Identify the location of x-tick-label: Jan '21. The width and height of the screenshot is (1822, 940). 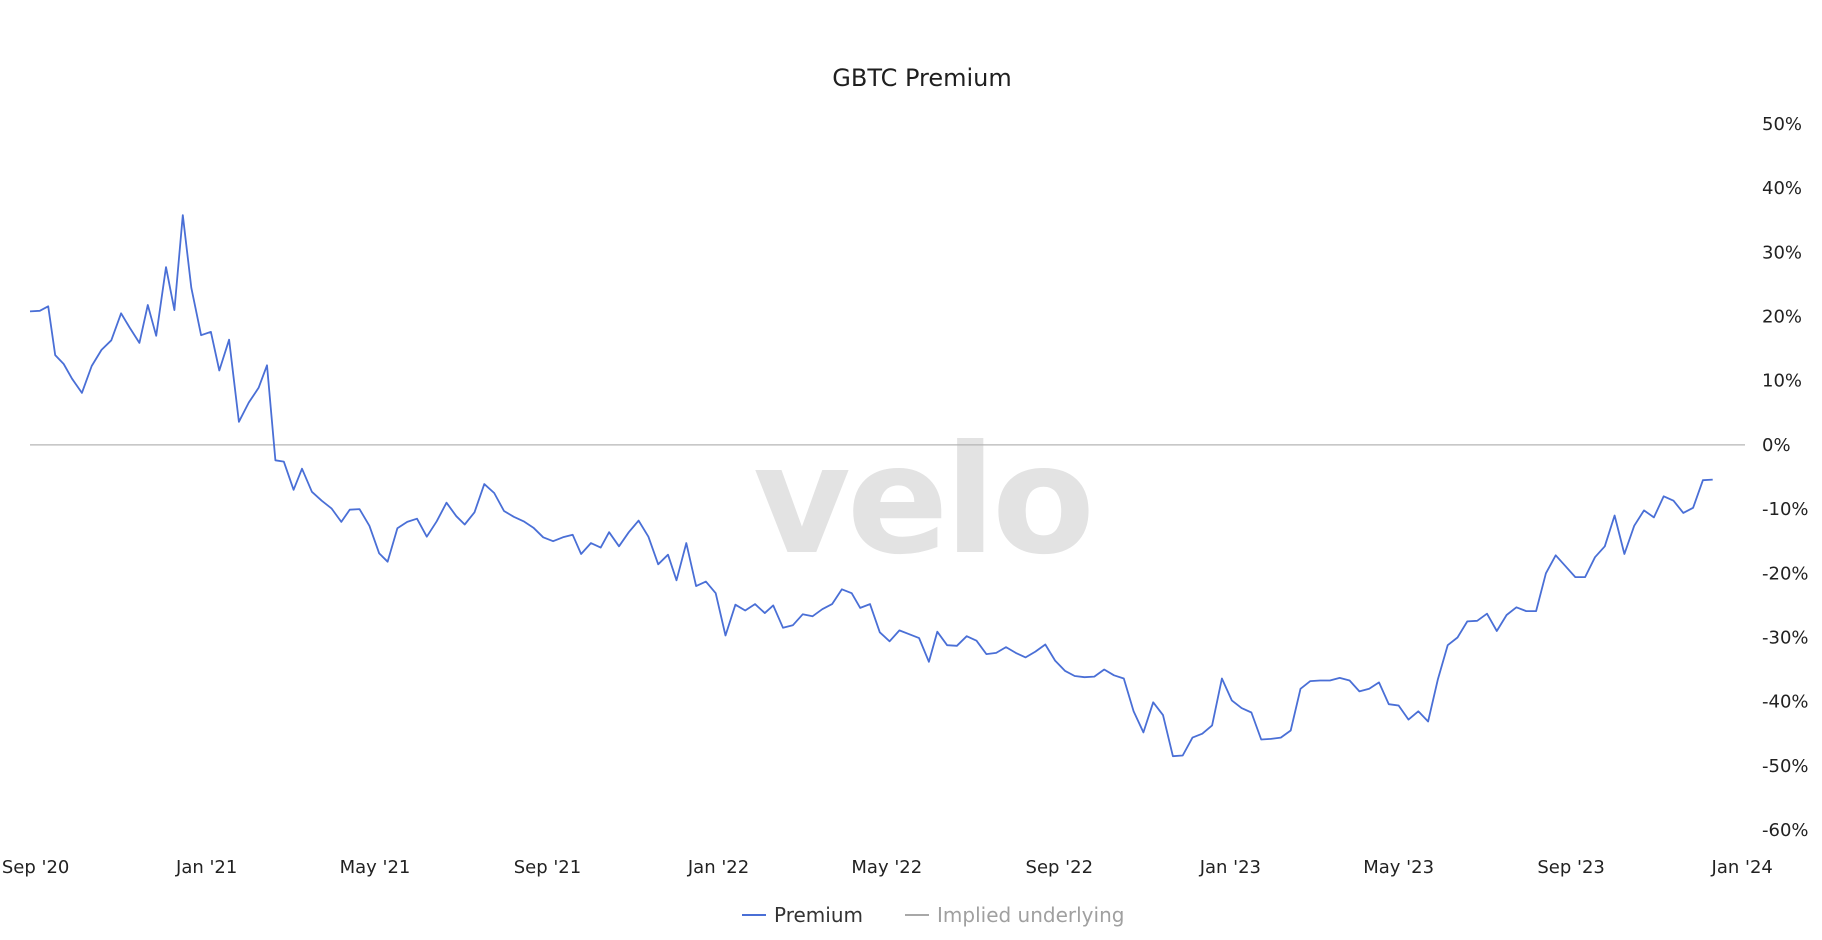
(206, 867).